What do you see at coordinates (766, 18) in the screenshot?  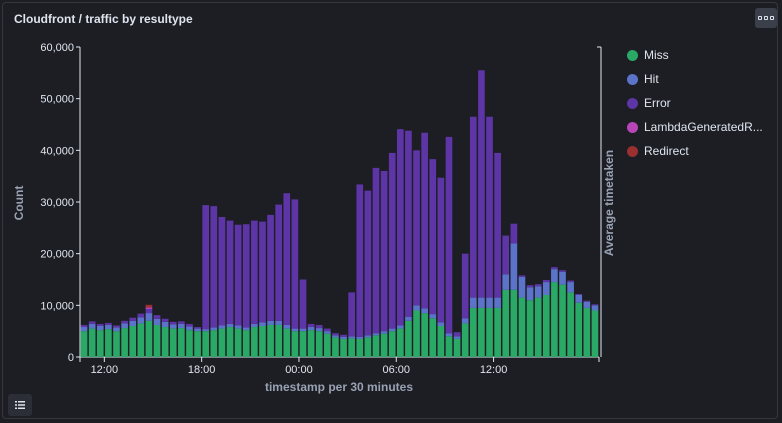 I see `ellipsis-icon` at bounding box center [766, 18].